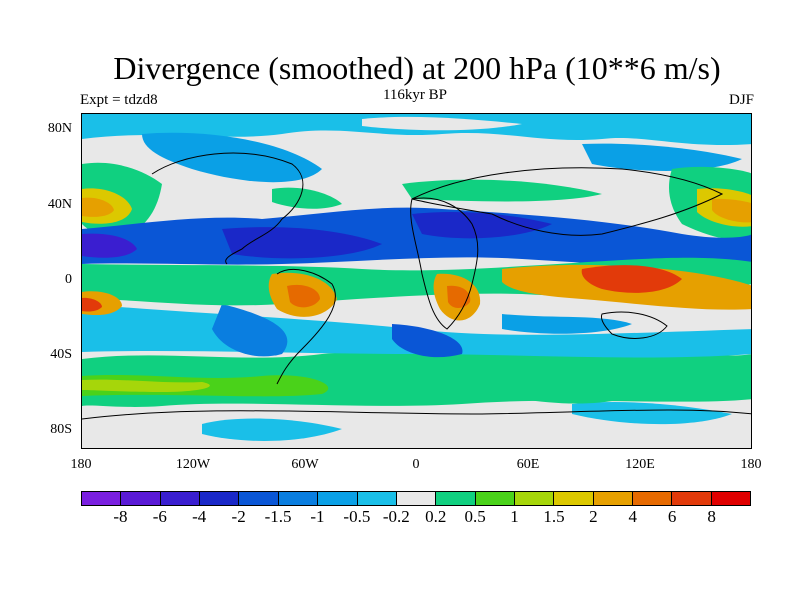 The width and height of the screenshot is (800, 600). What do you see at coordinates (475, 516) in the screenshot?
I see `colorbar-label: 0.5` at bounding box center [475, 516].